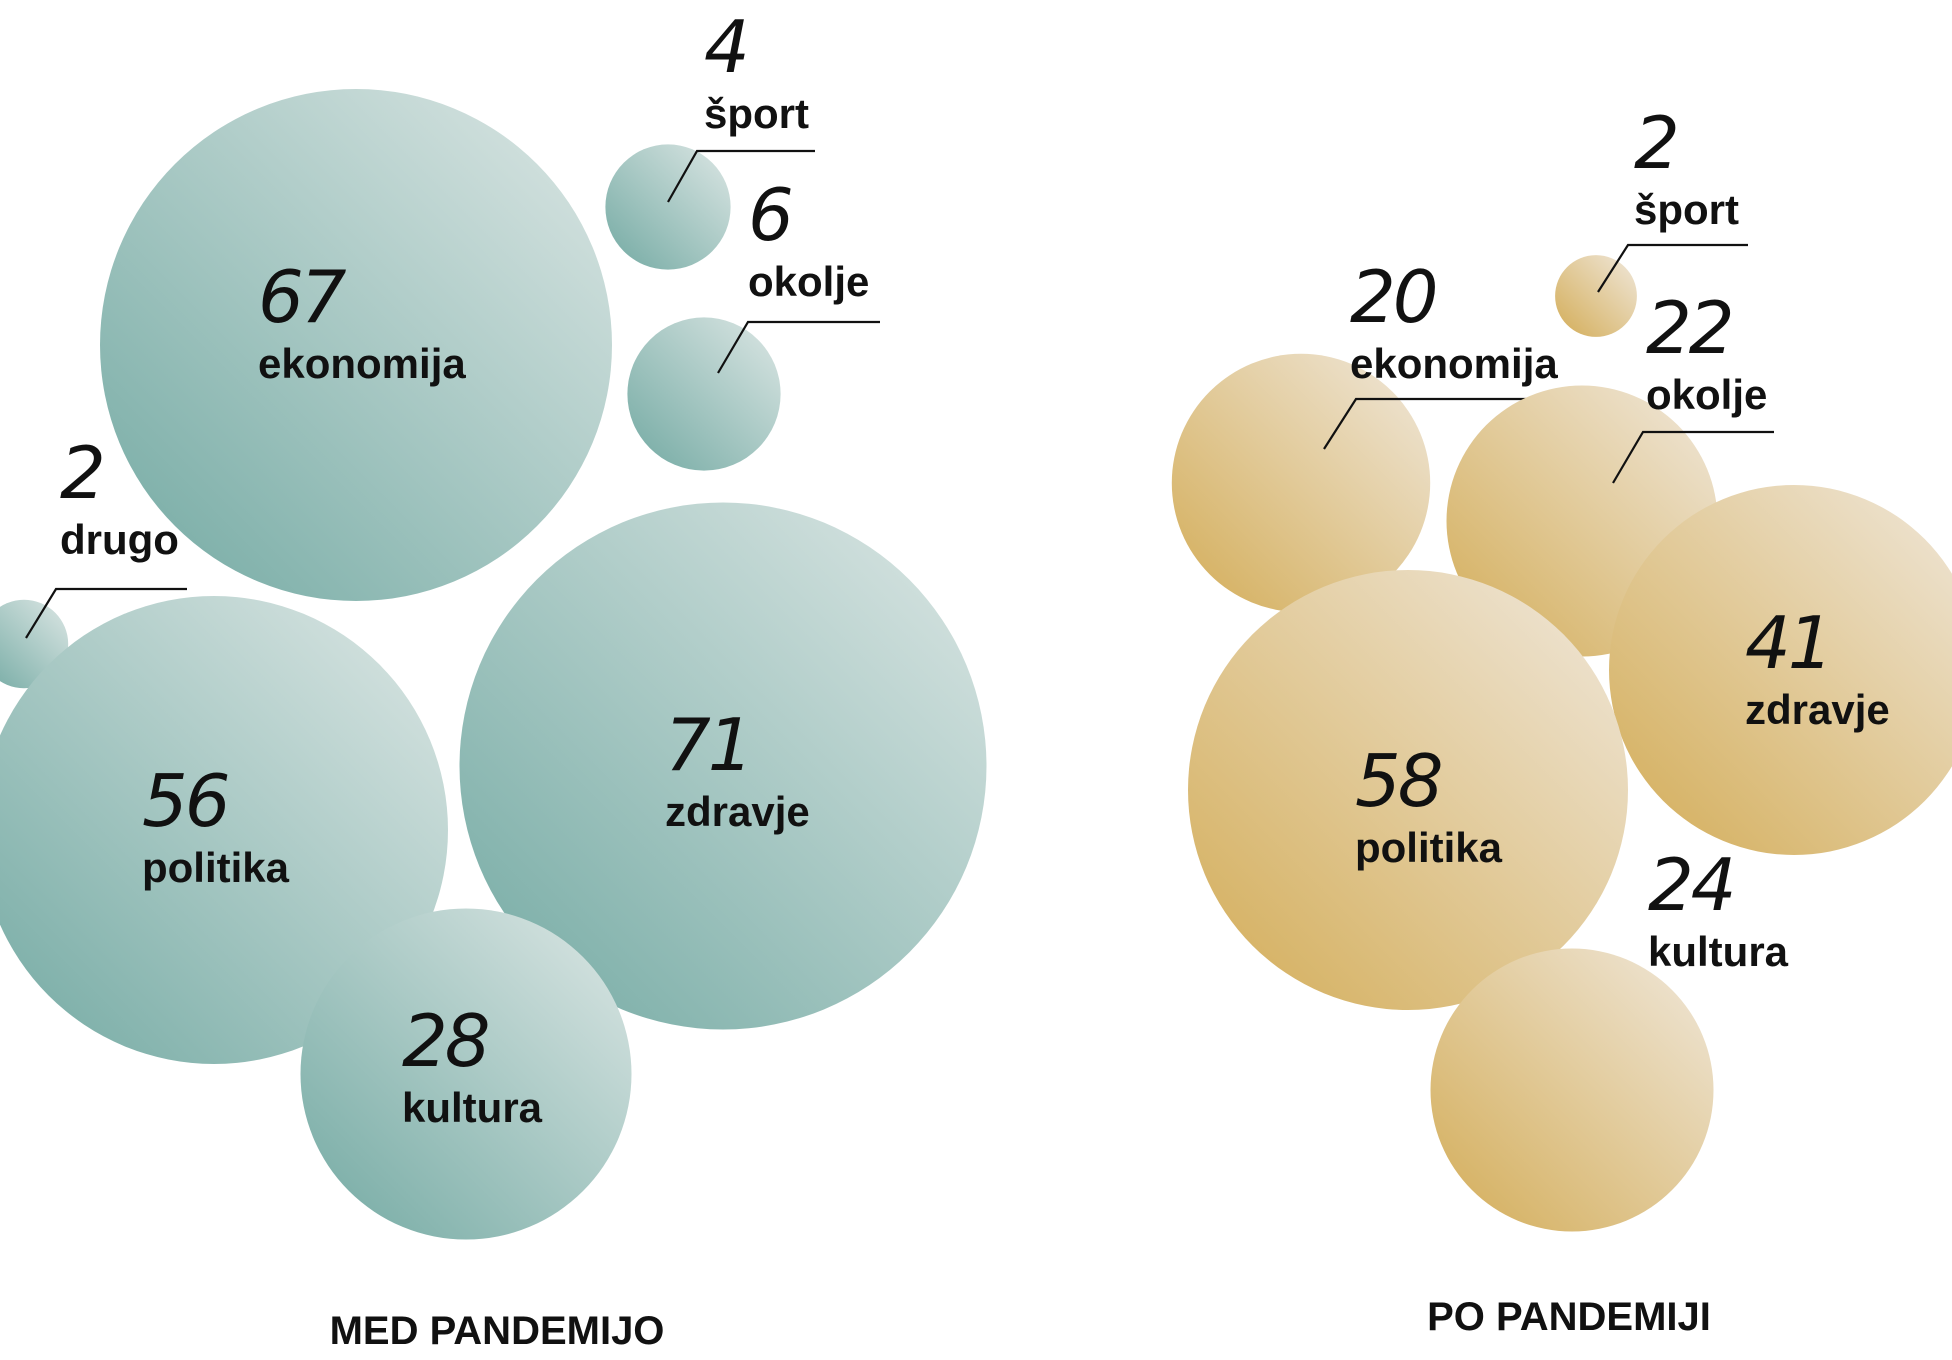 This screenshot has height=1360, width=1952. I want to click on bubble-okolje, so click(704, 394).